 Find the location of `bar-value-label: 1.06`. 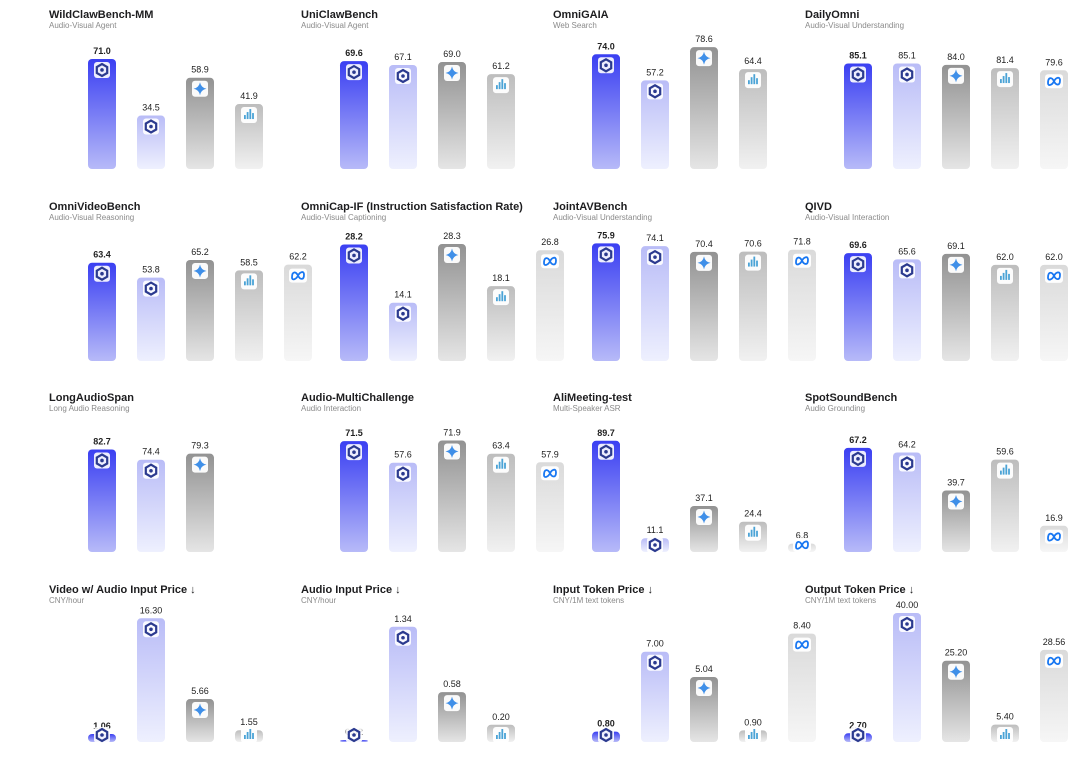

bar-value-label: 1.06 is located at coordinates (102, 726).